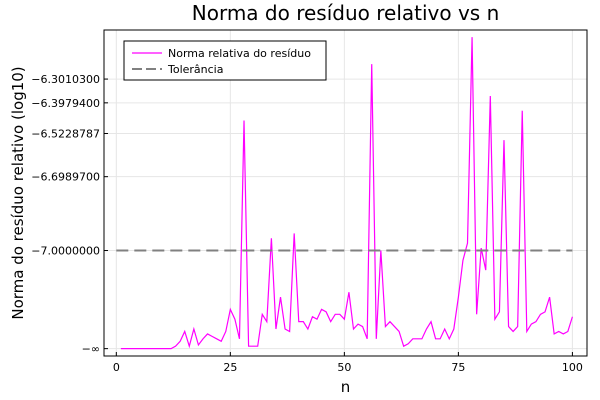  Describe the element at coordinates (344, 367) in the screenshot. I see `x-tick-label: 50` at that location.